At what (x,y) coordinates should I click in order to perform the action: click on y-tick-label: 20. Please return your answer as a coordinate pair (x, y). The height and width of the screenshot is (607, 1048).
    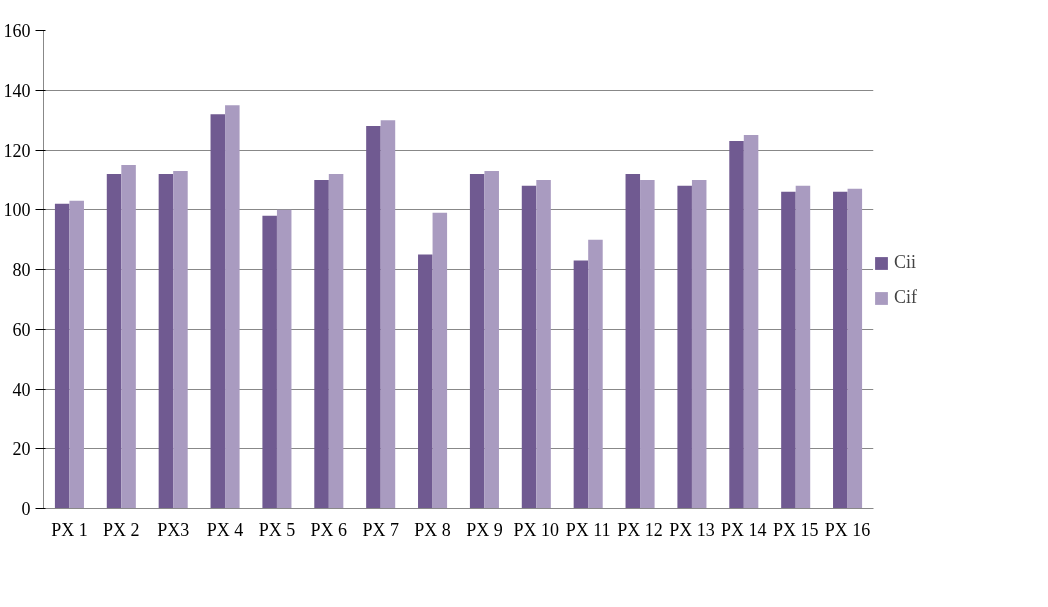
    Looking at the image, I should click on (21, 449).